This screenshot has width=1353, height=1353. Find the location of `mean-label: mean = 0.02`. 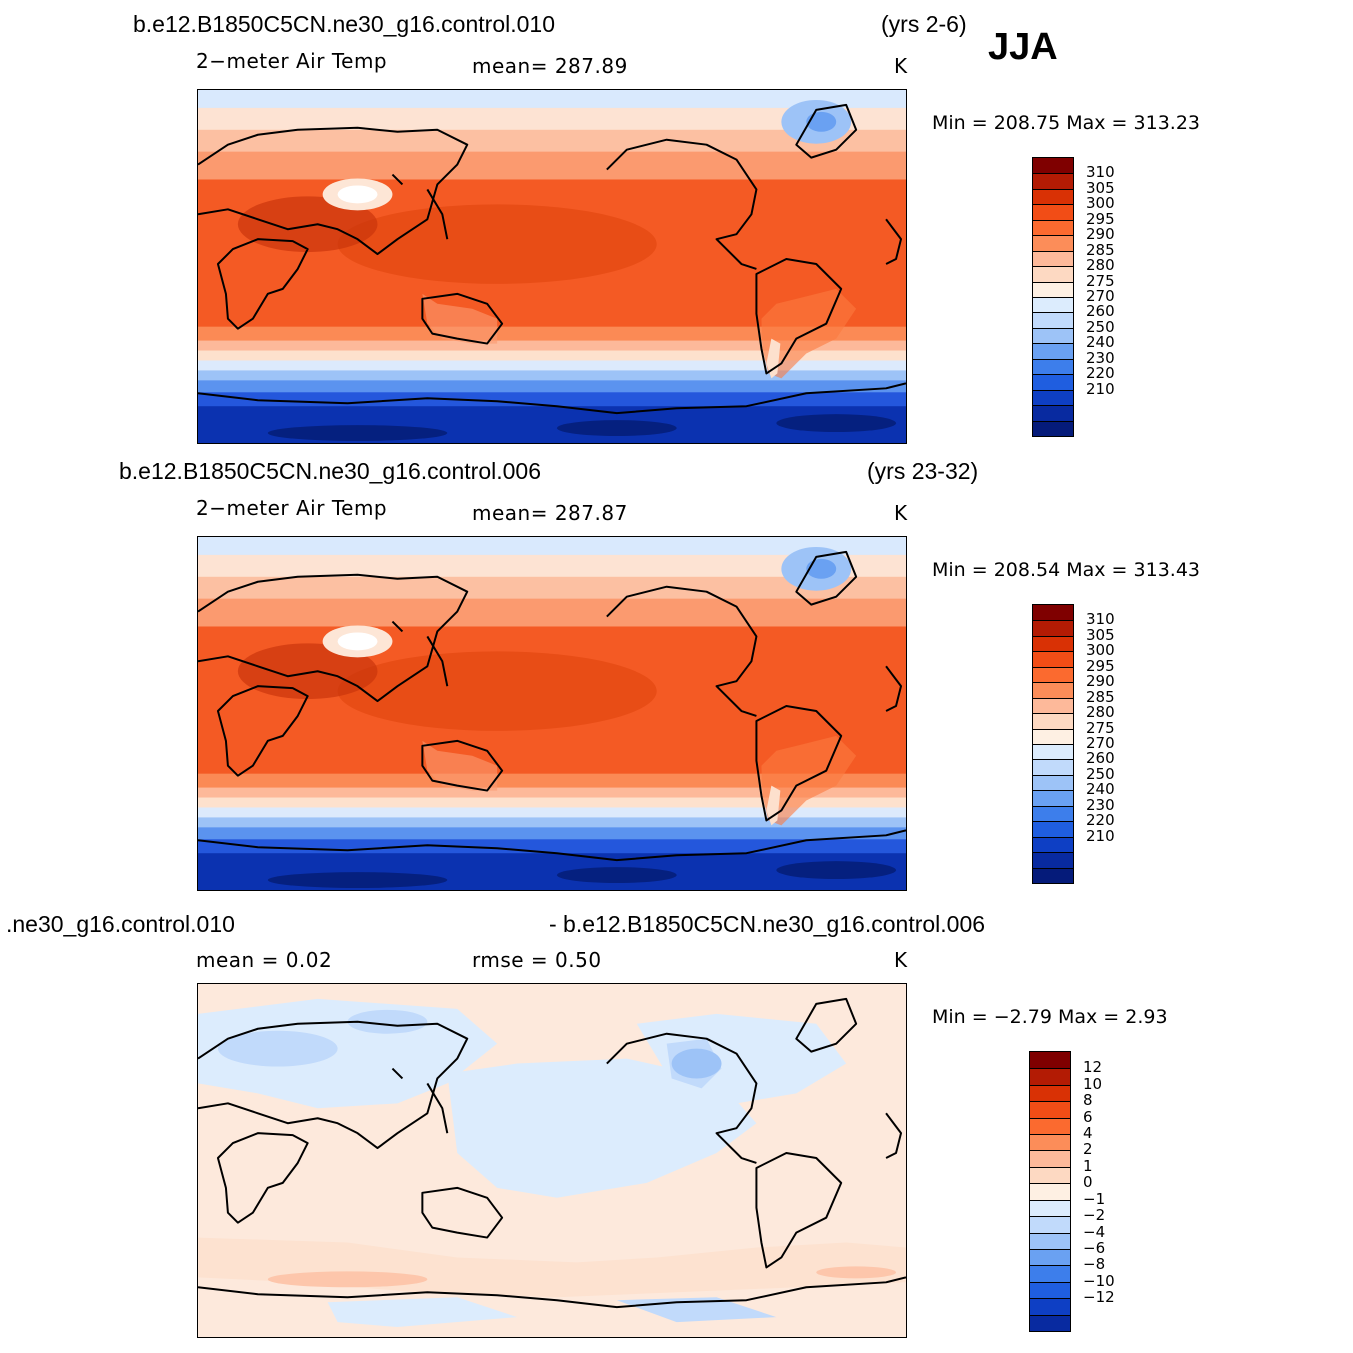

mean-label: mean = 0.02 is located at coordinates (264, 960).